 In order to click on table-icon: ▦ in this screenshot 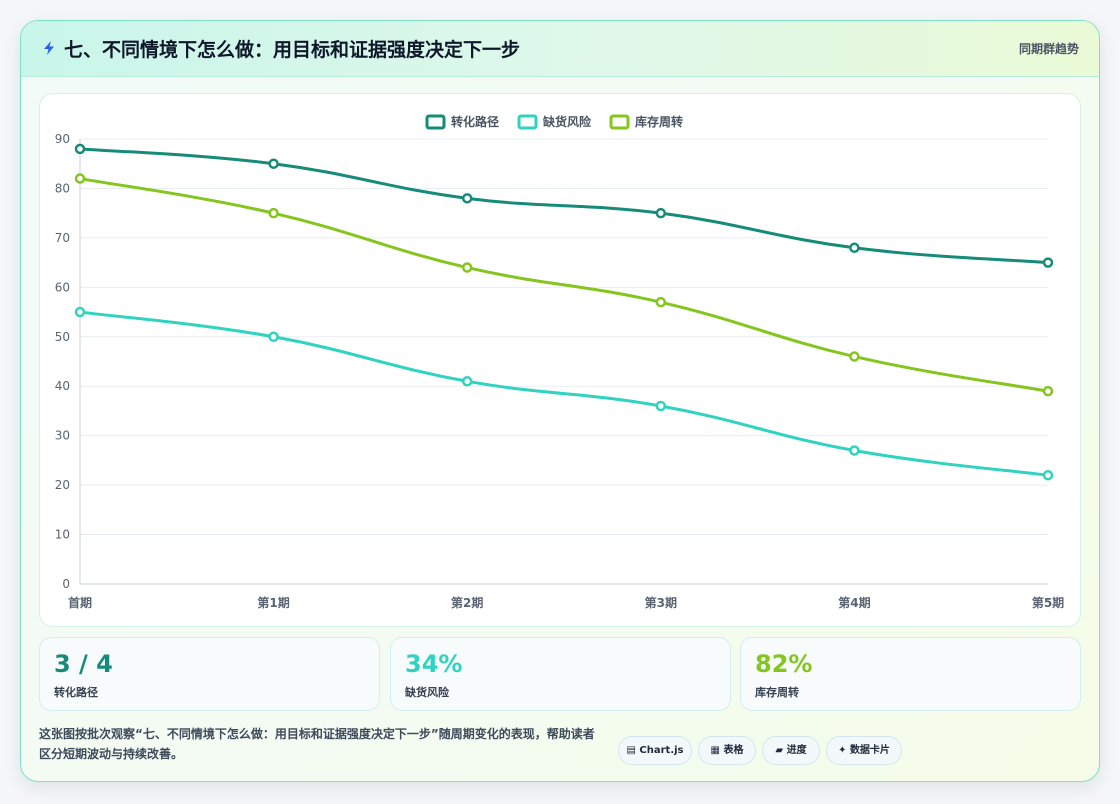, I will do `click(715, 750)`.